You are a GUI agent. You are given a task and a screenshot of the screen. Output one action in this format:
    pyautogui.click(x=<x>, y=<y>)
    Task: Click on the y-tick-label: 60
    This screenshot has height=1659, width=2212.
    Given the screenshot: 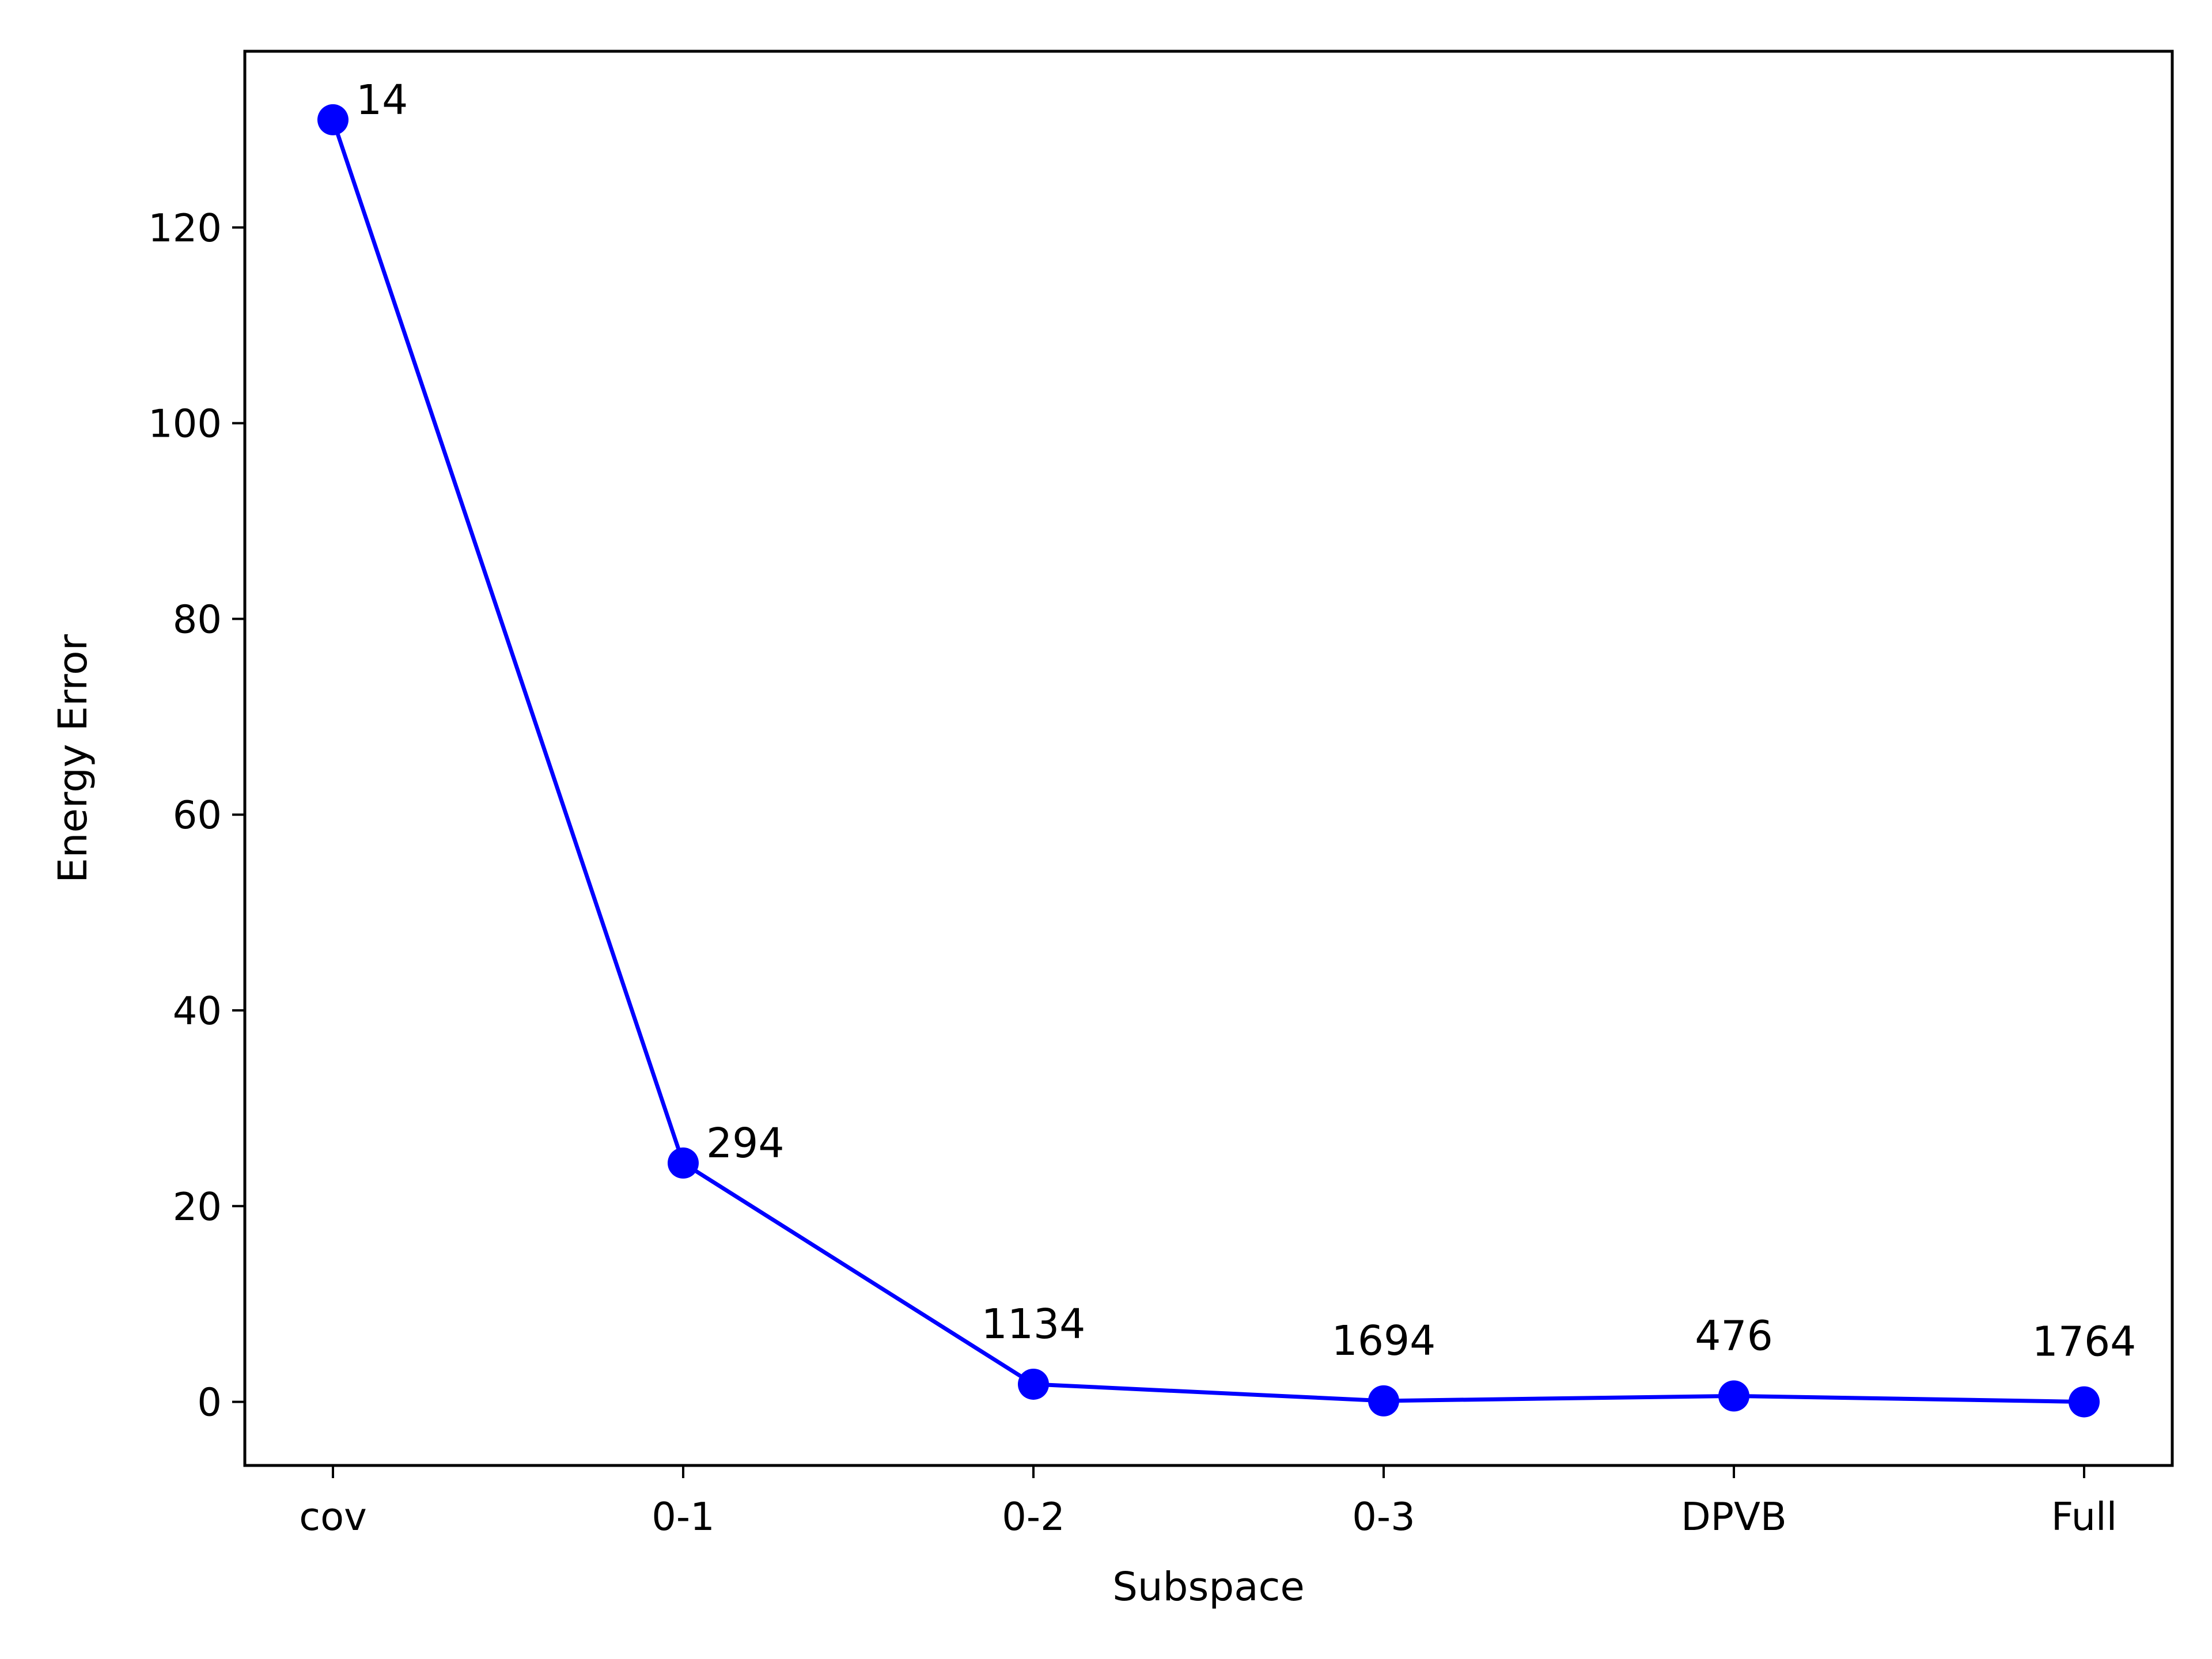 What is the action you would take?
    pyautogui.click(x=197, y=815)
    